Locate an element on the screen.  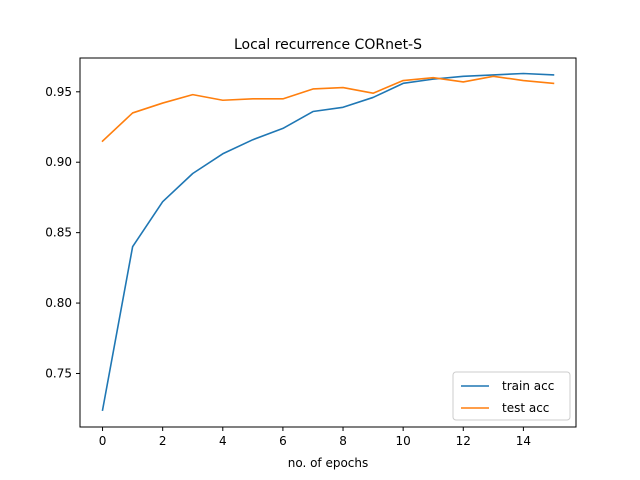
x-tick-label: 12 is located at coordinates (463, 441).